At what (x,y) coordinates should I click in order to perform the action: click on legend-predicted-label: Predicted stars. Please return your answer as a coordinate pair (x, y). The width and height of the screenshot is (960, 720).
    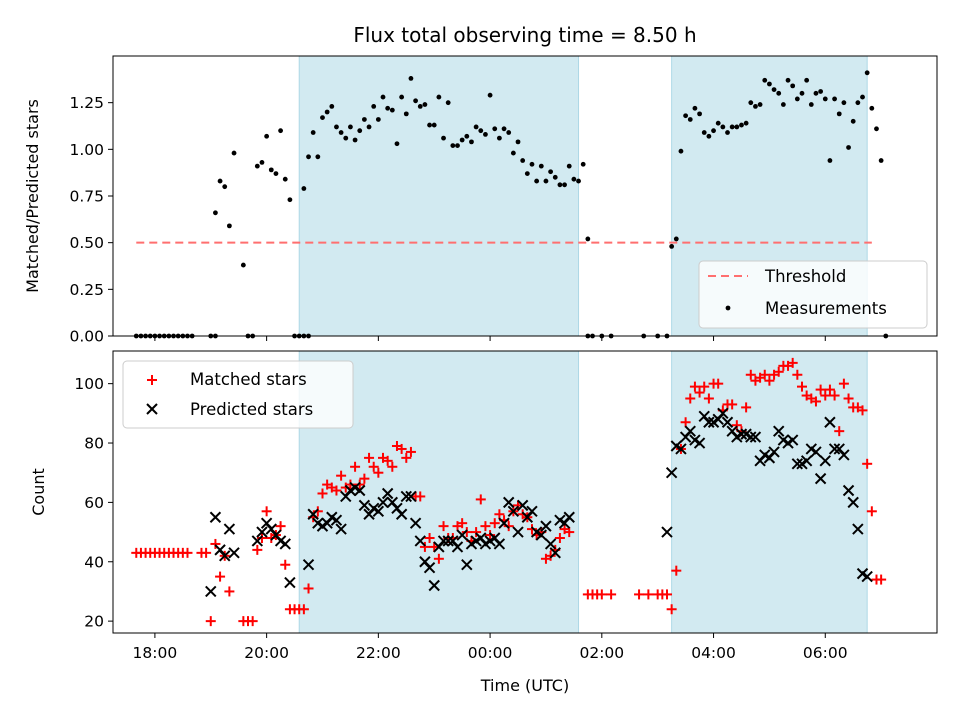
    Looking at the image, I should click on (251, 409).